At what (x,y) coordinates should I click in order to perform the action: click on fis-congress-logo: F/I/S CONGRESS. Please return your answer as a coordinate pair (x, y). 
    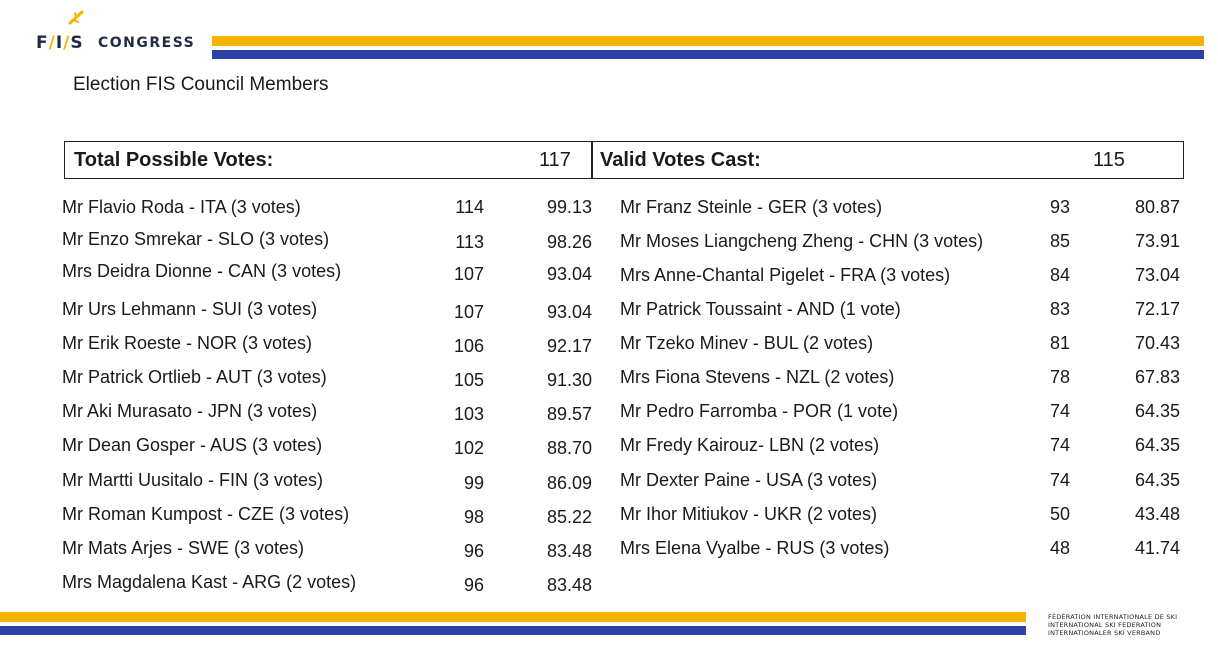
    Looking at the image, I should click on (121, 35).